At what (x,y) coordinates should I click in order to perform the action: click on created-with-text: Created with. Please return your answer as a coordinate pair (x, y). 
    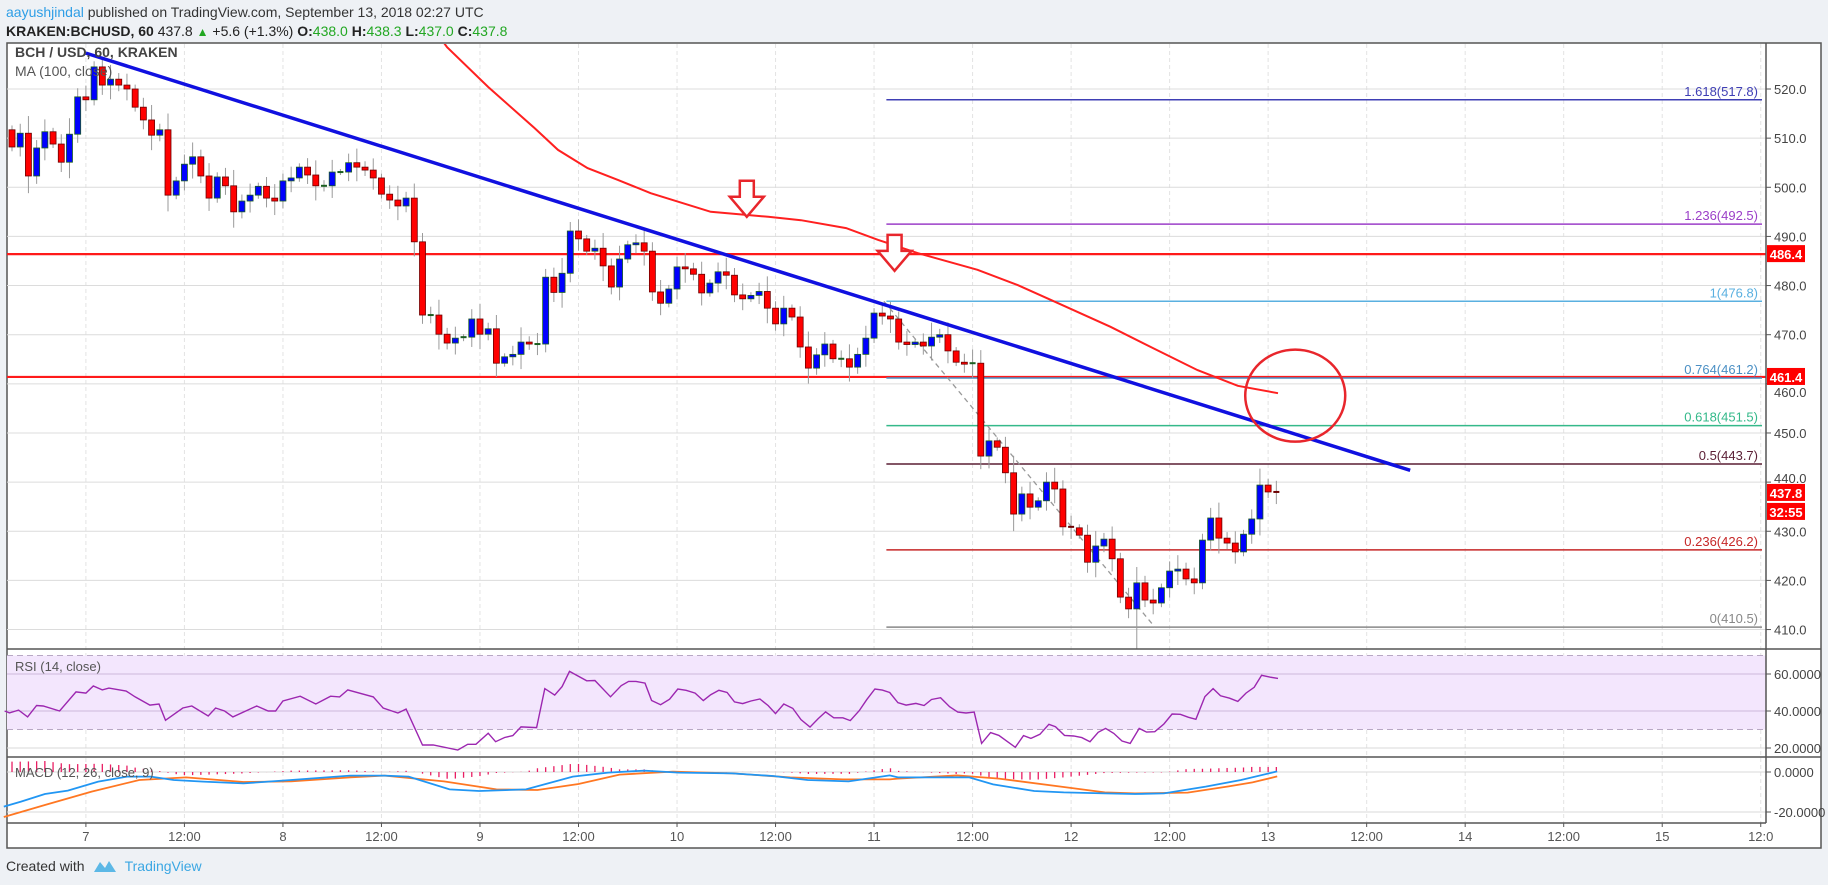
    Looking at the image, I should click on (45, 866).